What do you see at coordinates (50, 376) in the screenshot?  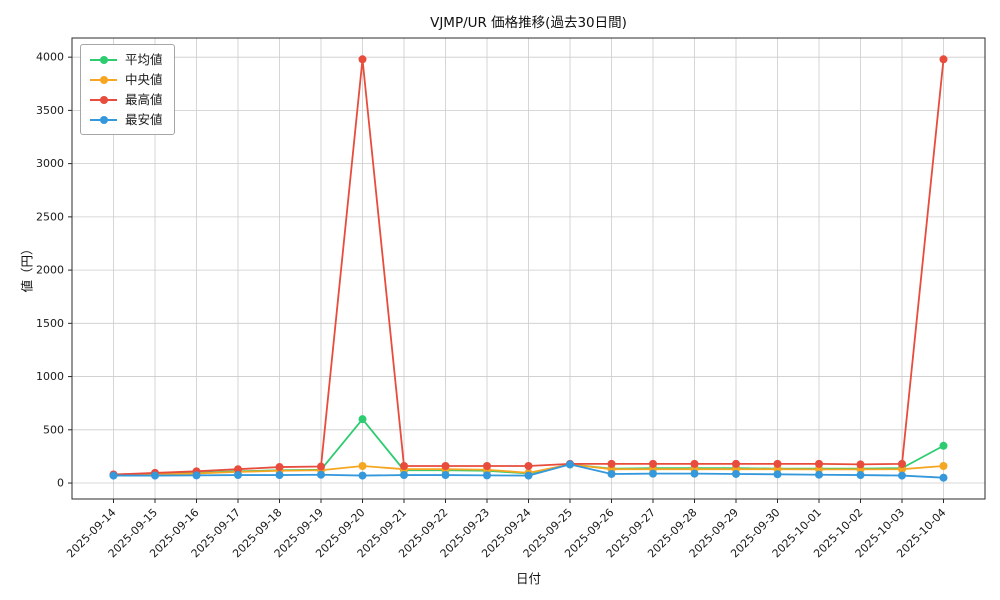 I see `y-tick-label: 1000` at bounding box center [50, 376].